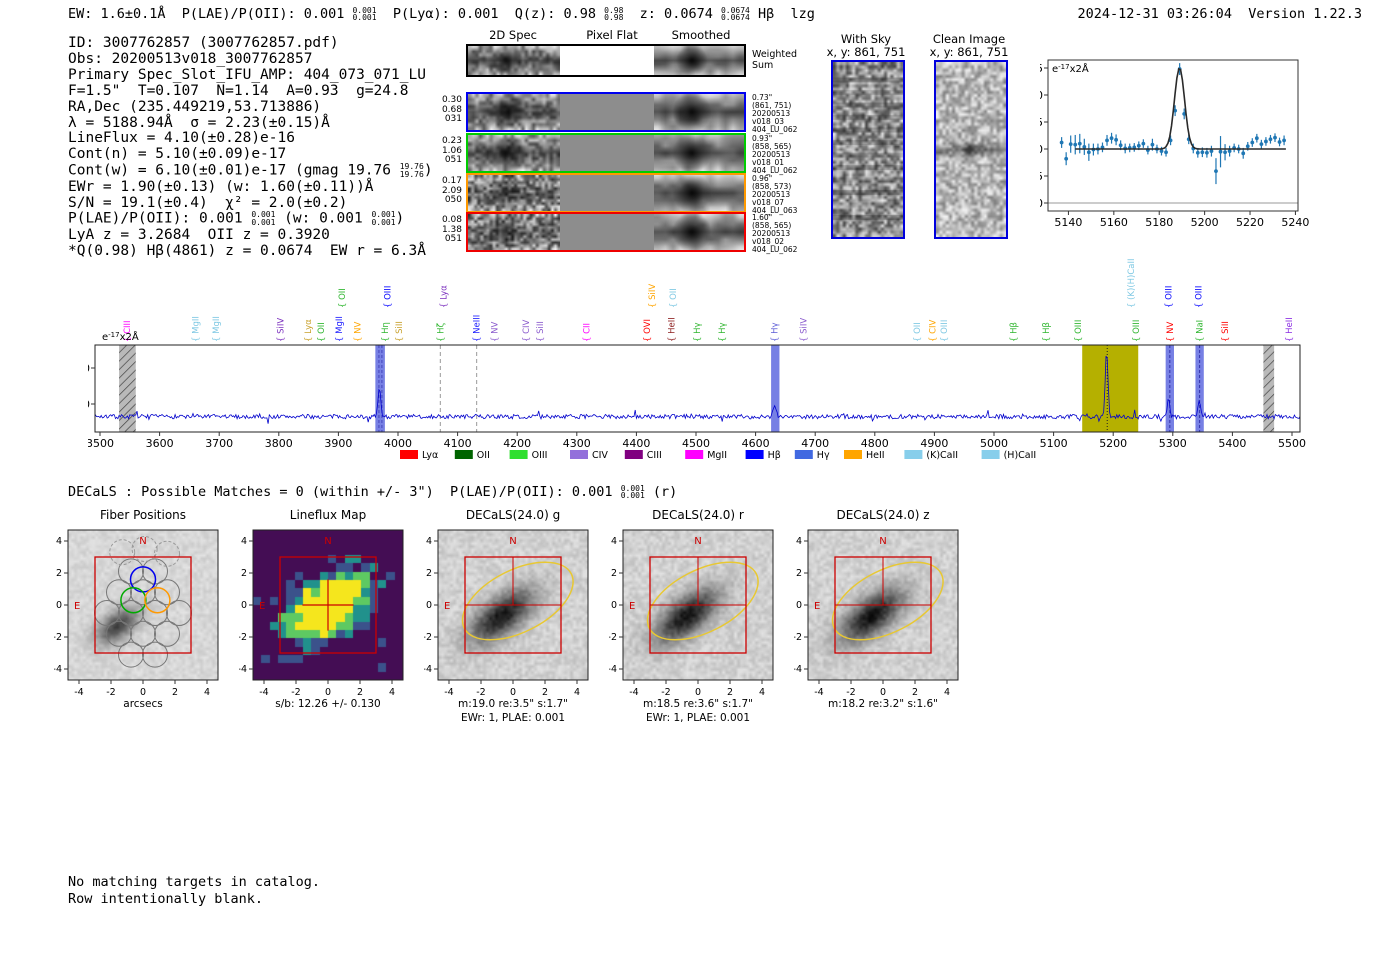 The width and height of the screenshot is (1400, 953). I want to click on header-timestamp: 2024-12-31 03:26:04 Version 1.22.3, so click(1219, 14).